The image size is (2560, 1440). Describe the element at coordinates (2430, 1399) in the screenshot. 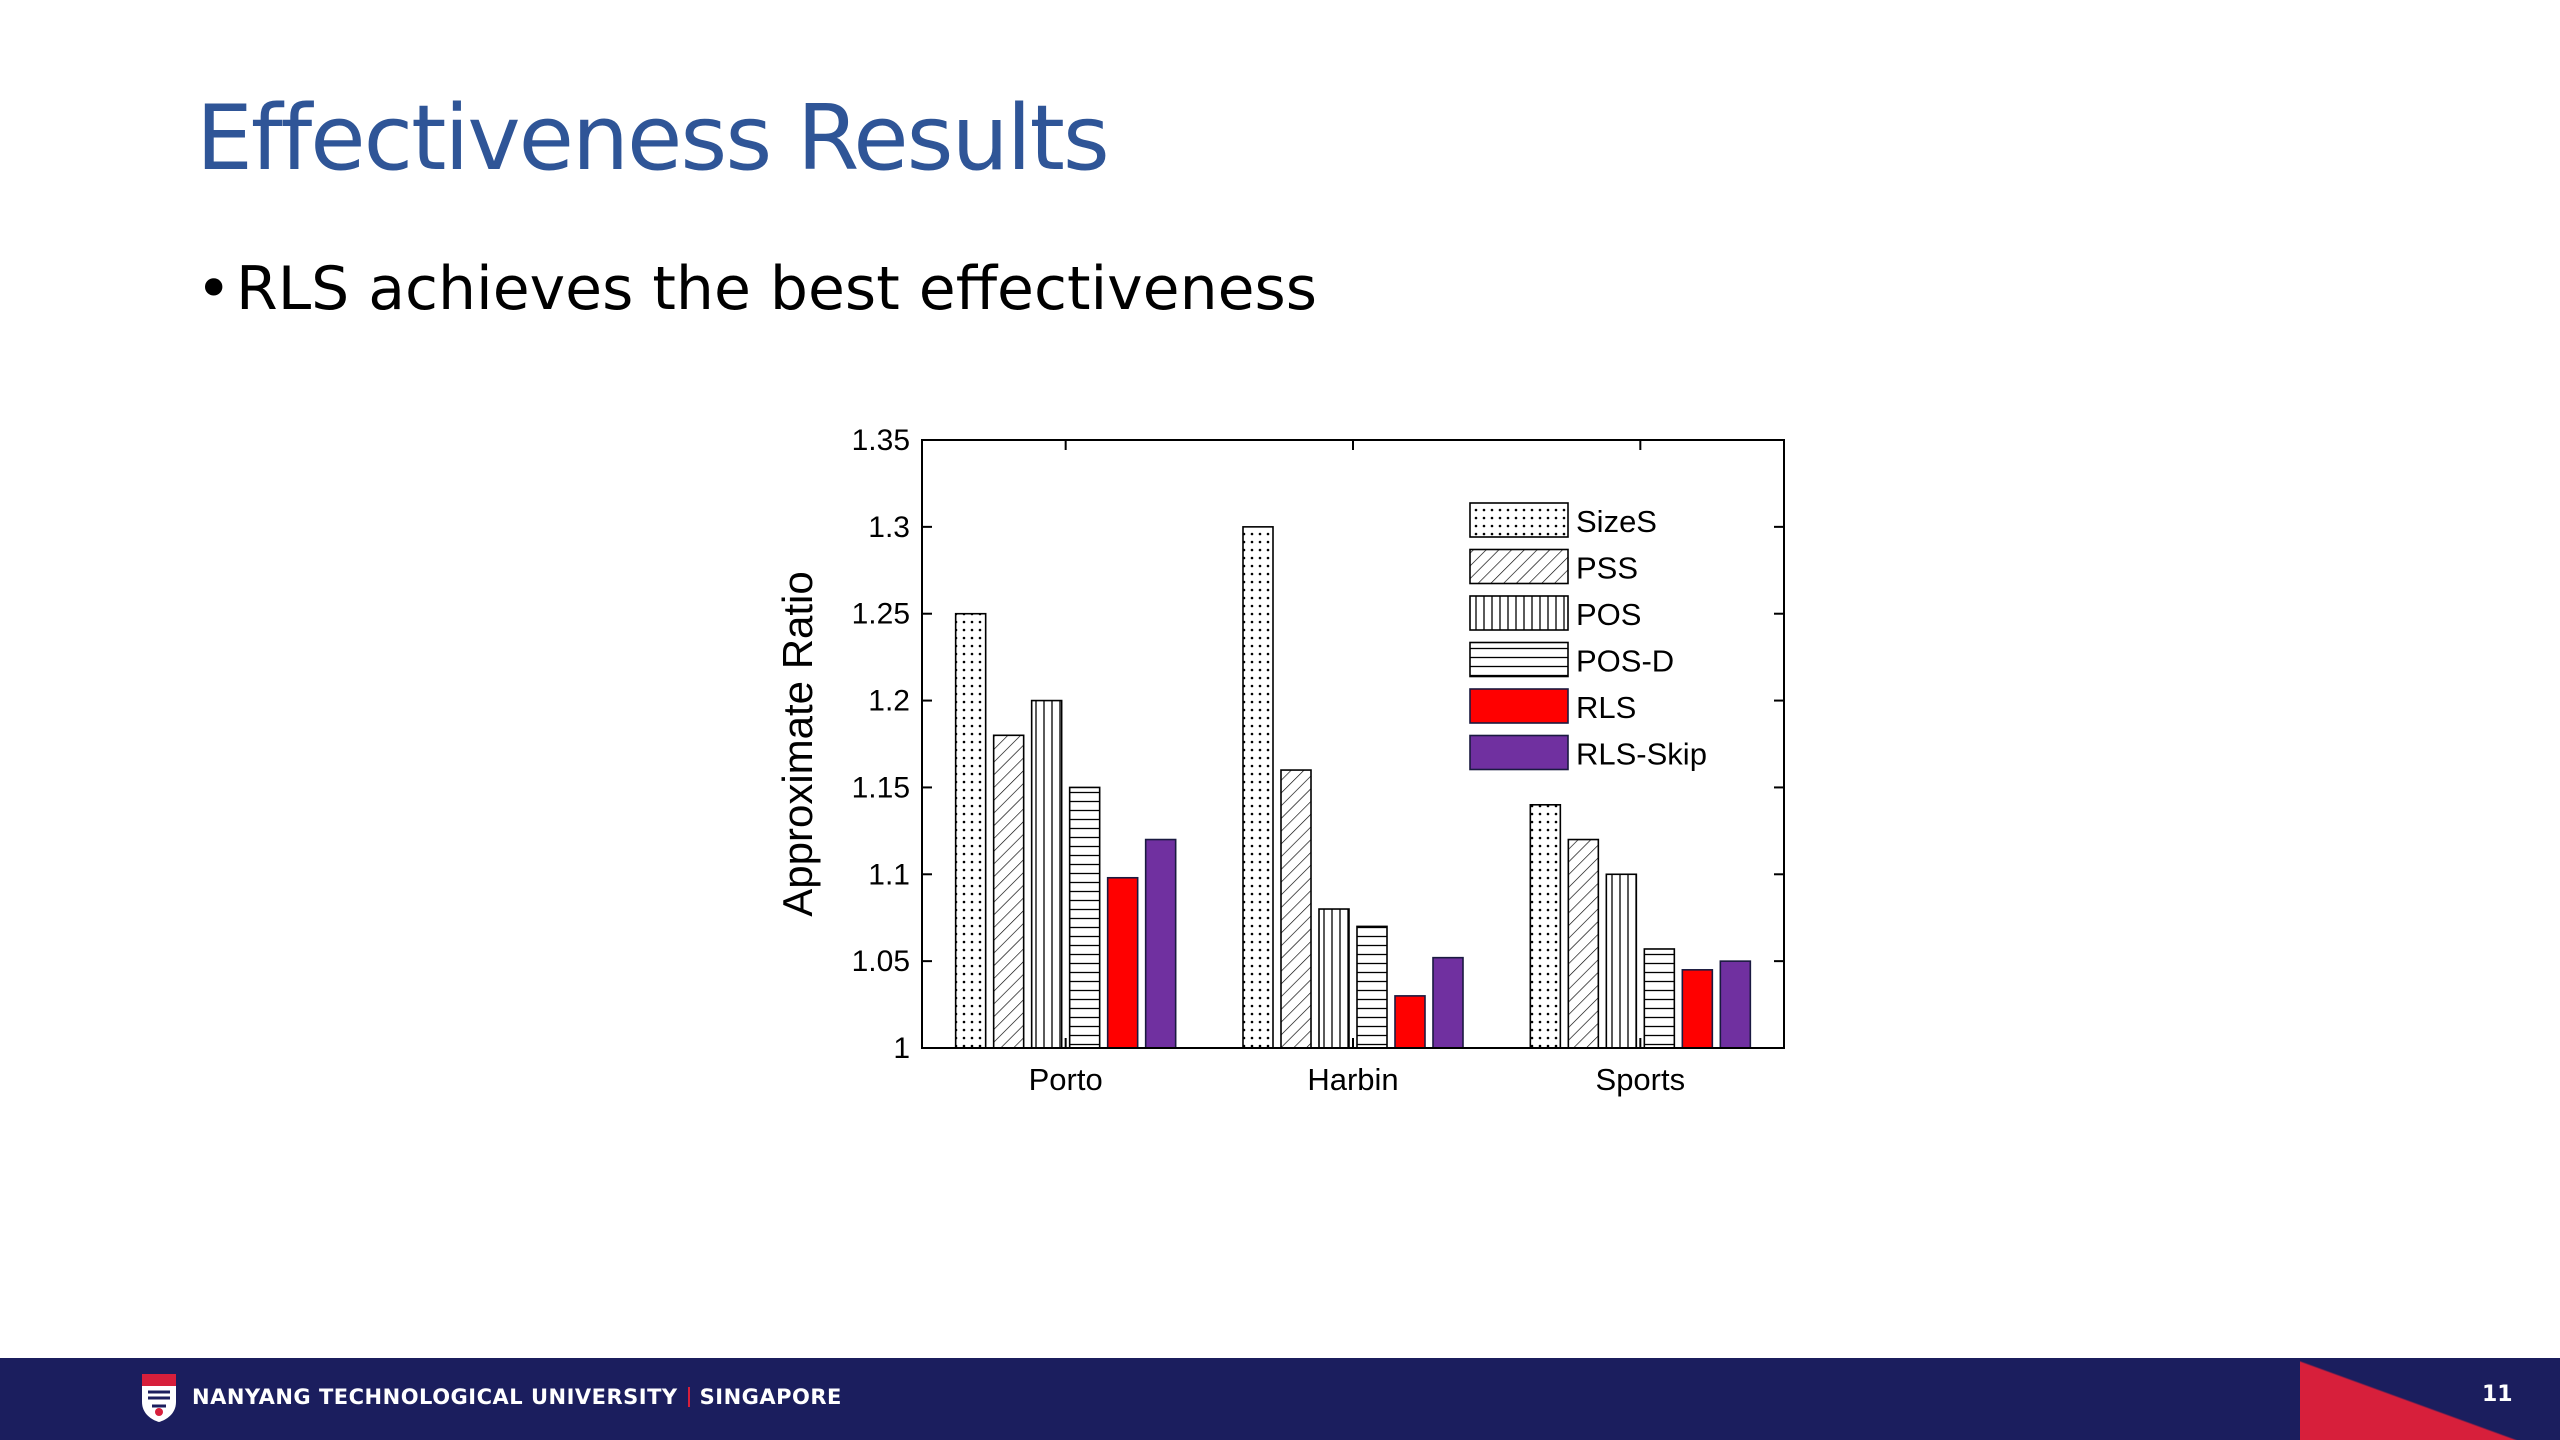

I see `footer-accent-stripe` at that location.